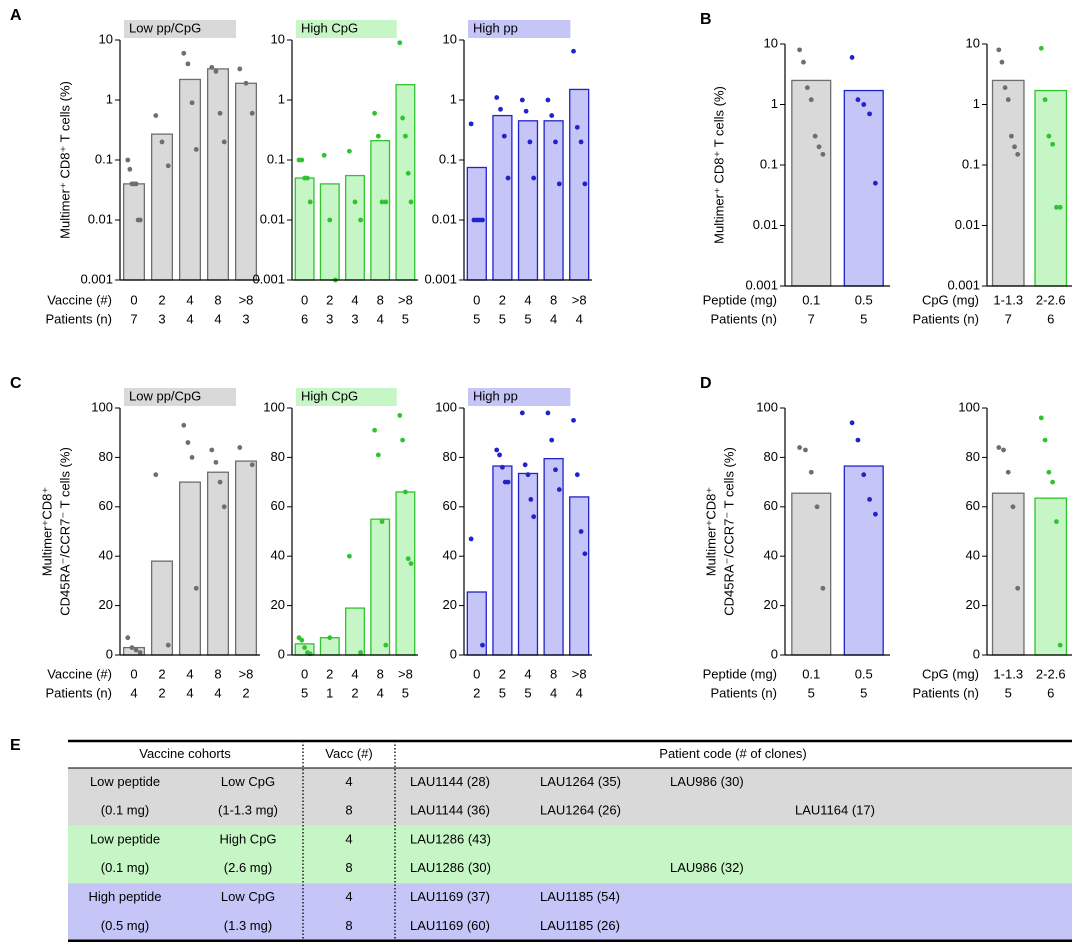 This screenshot has height=948, width=1084. I want to click on x-tick-label: 8, so click(553, 299).